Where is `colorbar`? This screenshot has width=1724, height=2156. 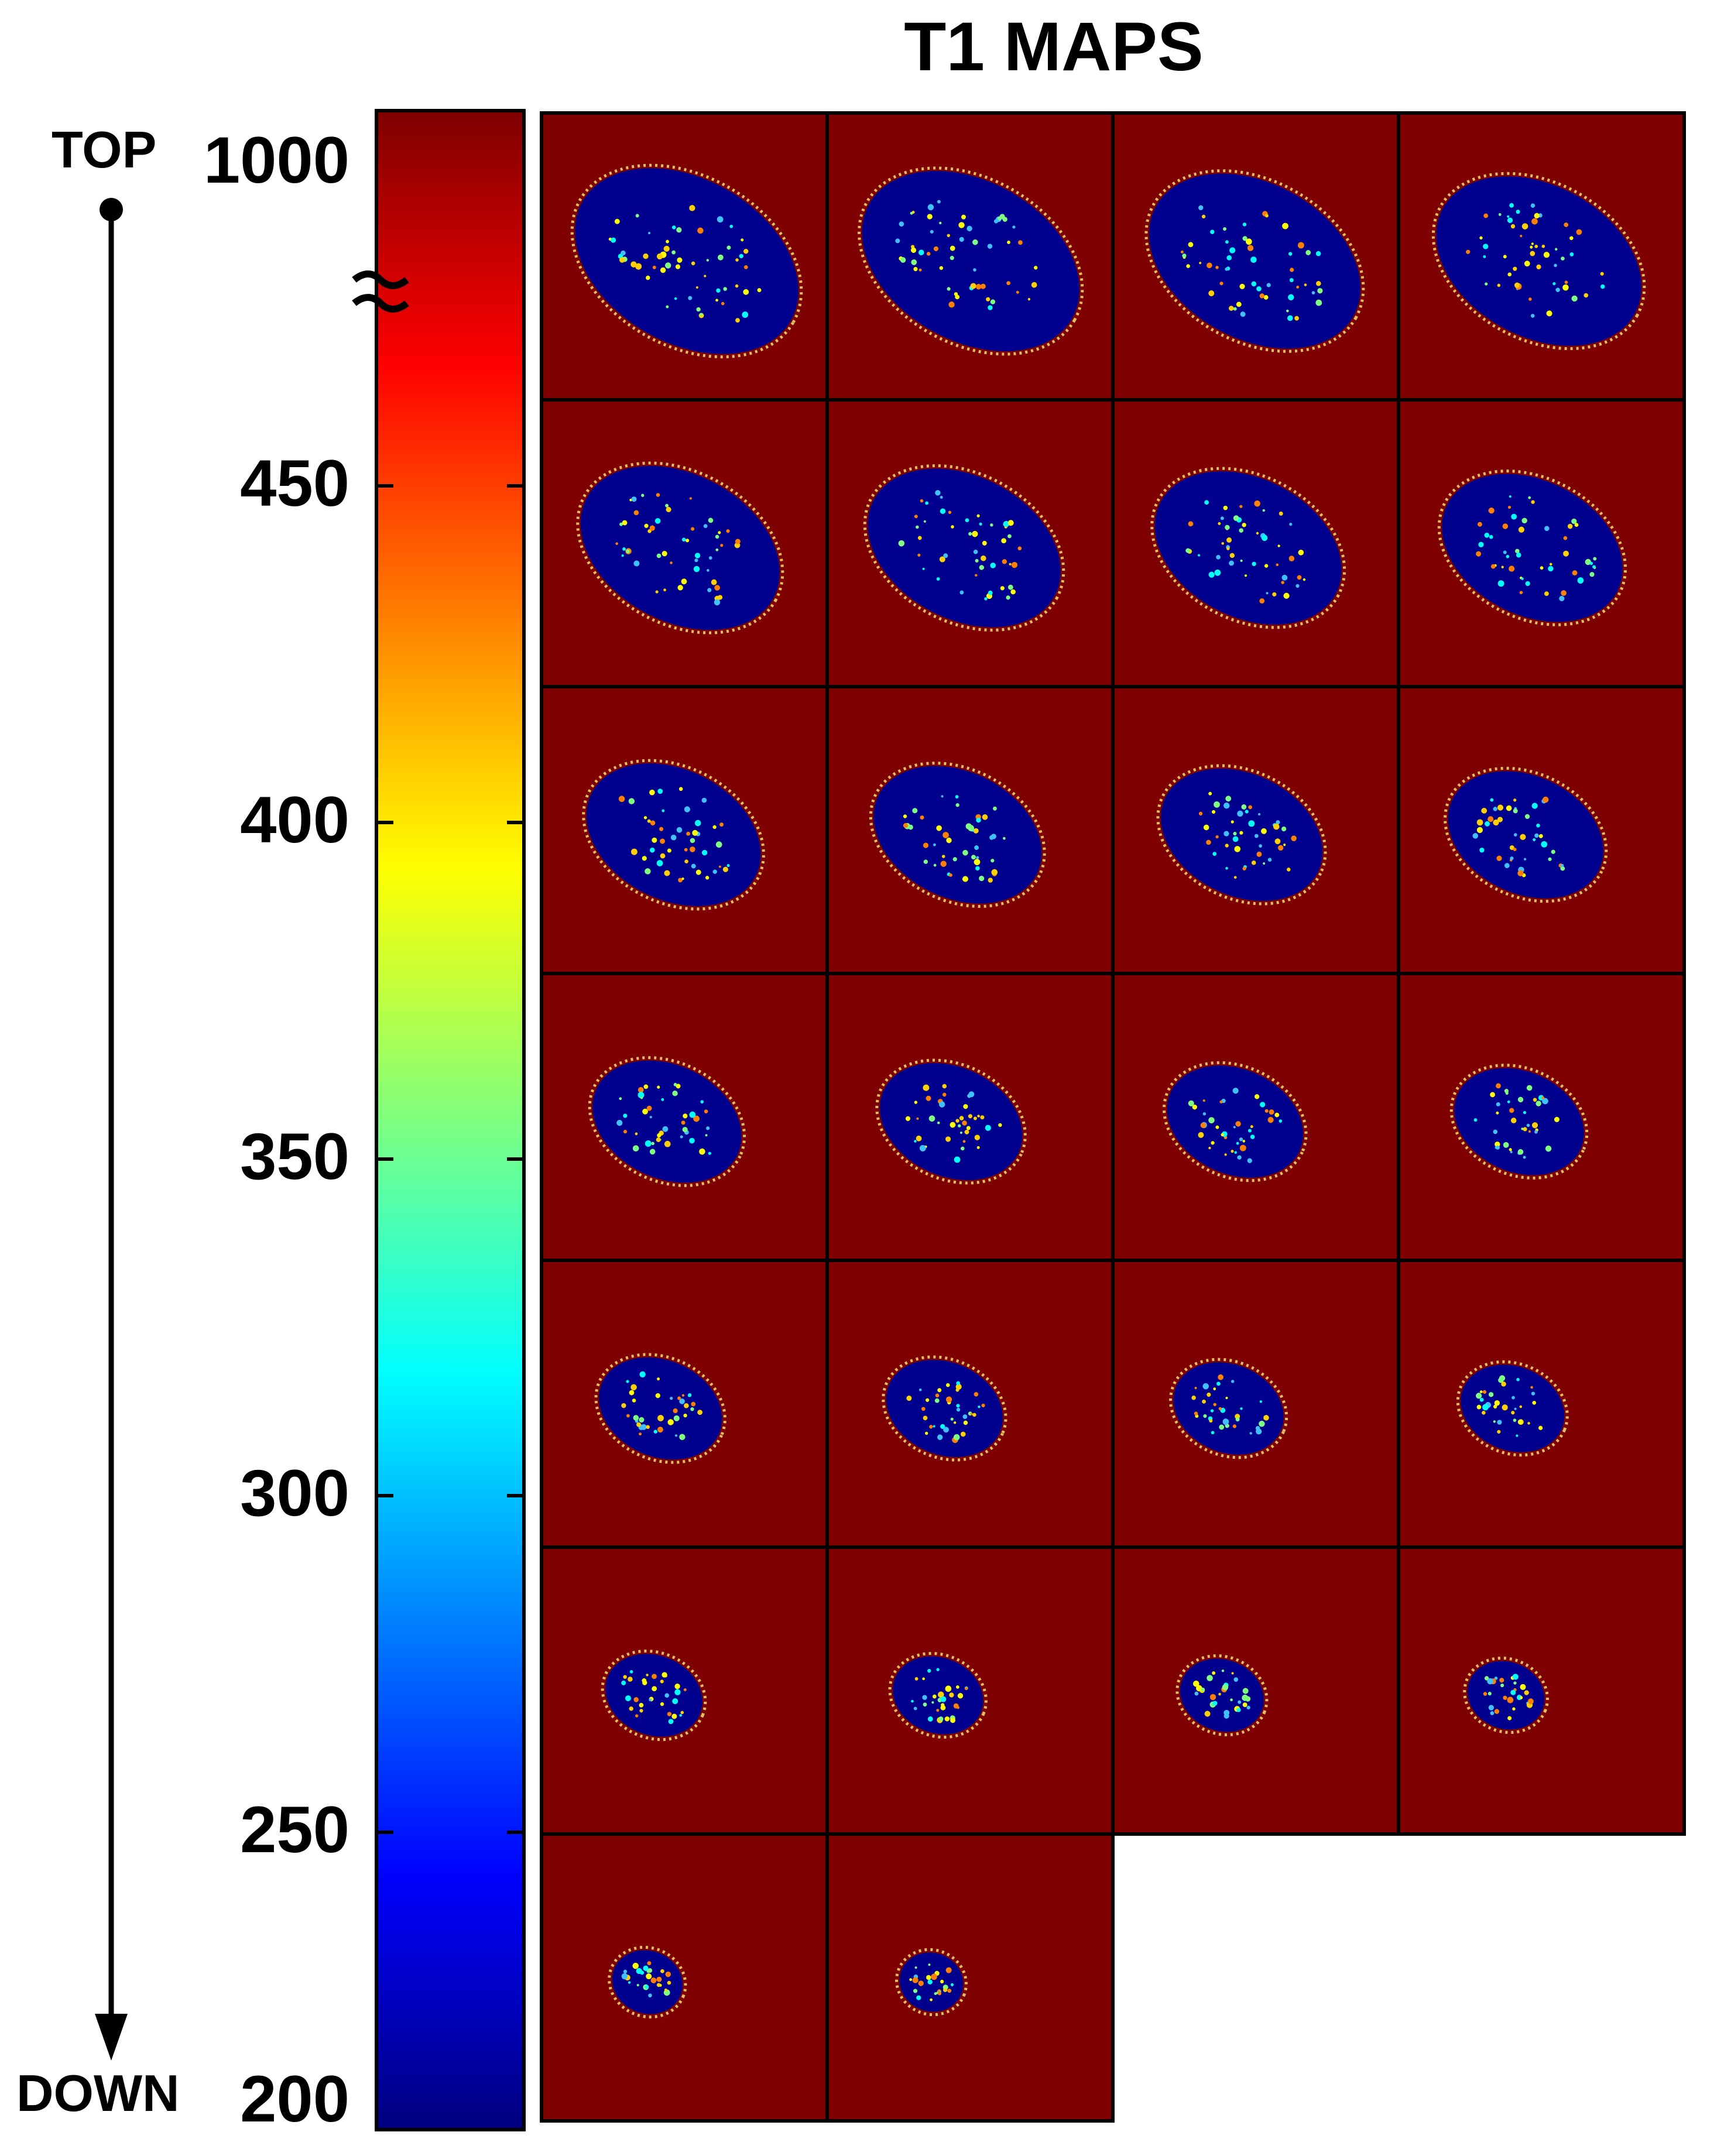
colorbar is located at coordinates (451, 1120).